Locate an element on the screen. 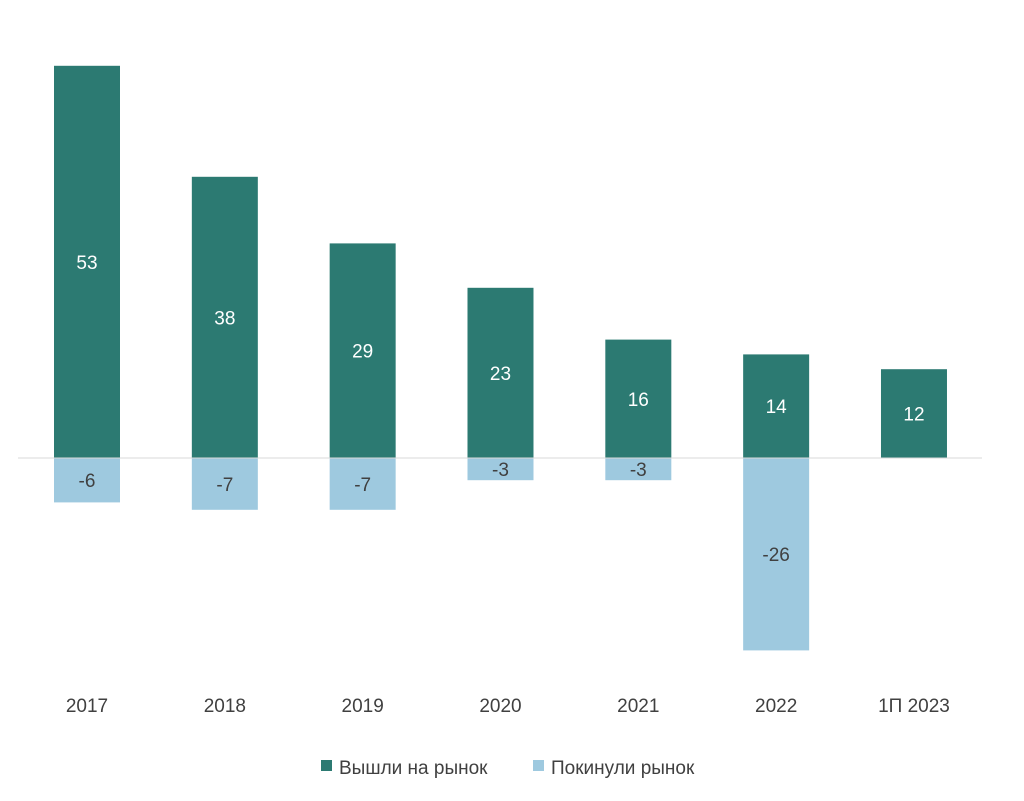 This screenshot has height=801, width=1024. legend-label-series-1: Покинули рынок is located at coordinates (623, 768).